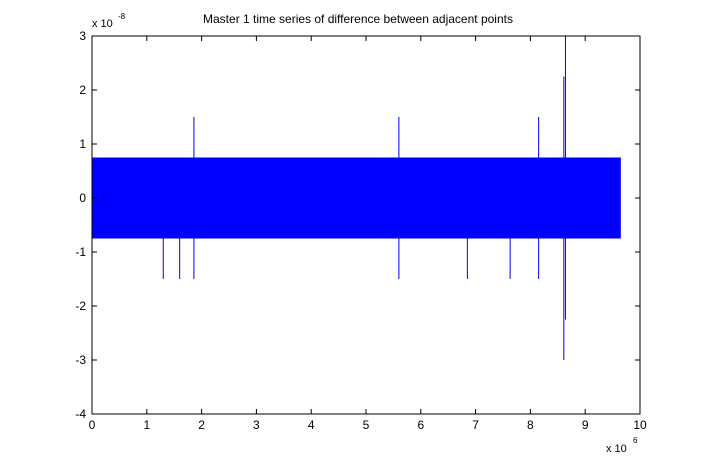 This screenshot has width=708, height=467. Describe the element at coordinates (635, 440) in the screenshot. I see `x-multiplier-exponent: 6` at that location.